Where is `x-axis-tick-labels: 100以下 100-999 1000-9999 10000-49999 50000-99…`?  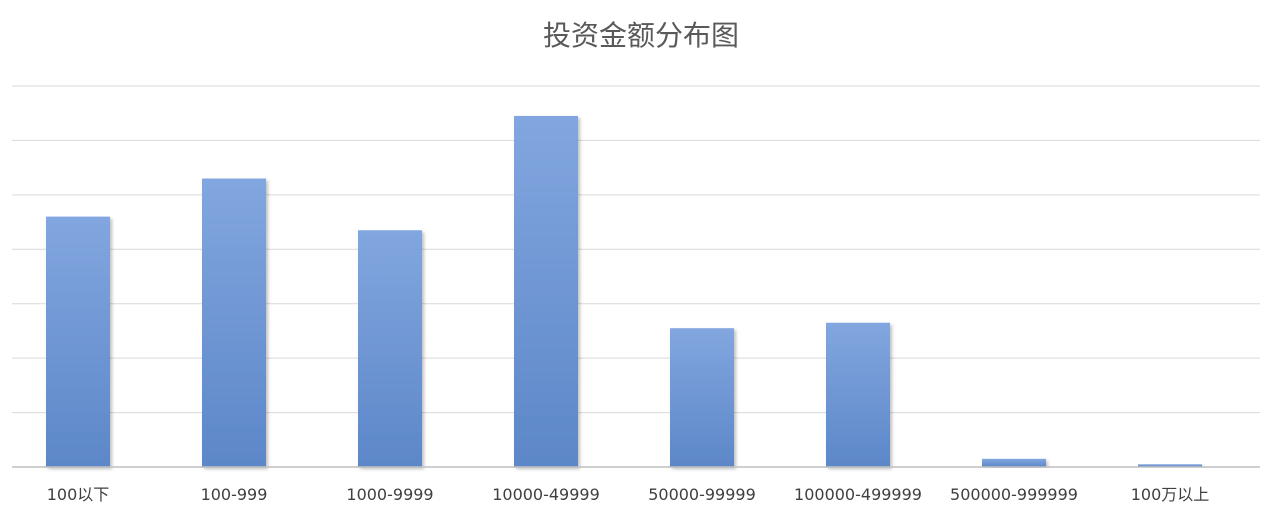
x-axis-tick-labels: 100以下 100-999 1000-9999 10000-49999 50000-99… is located at coordinates (628, 494).